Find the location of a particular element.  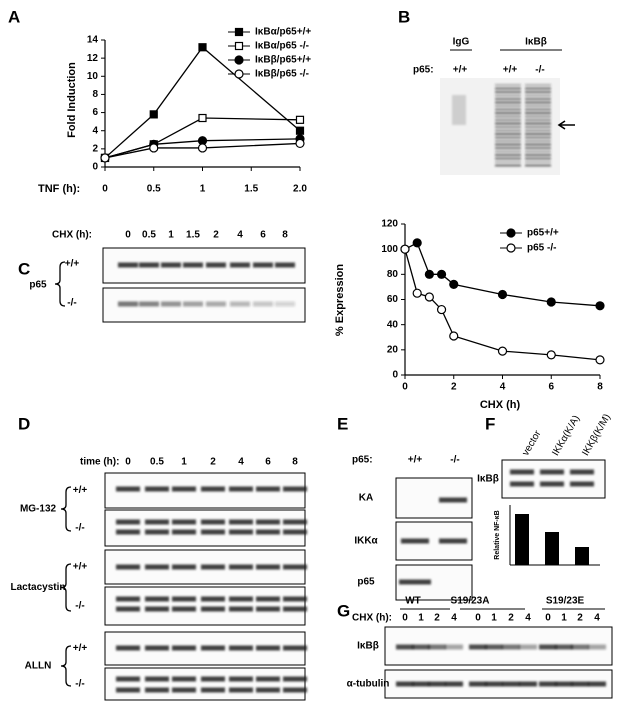

lane-label: 8 is located at coordinates (295, 462).